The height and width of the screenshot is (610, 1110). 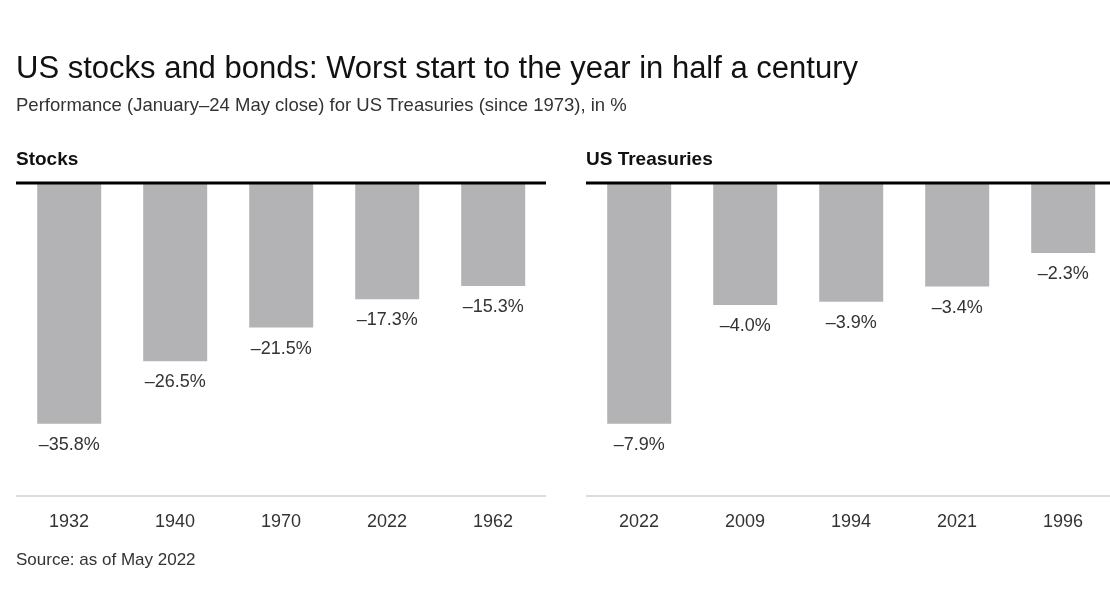 I want to click on data-label: –7.9%, so click(x=639, y=443).